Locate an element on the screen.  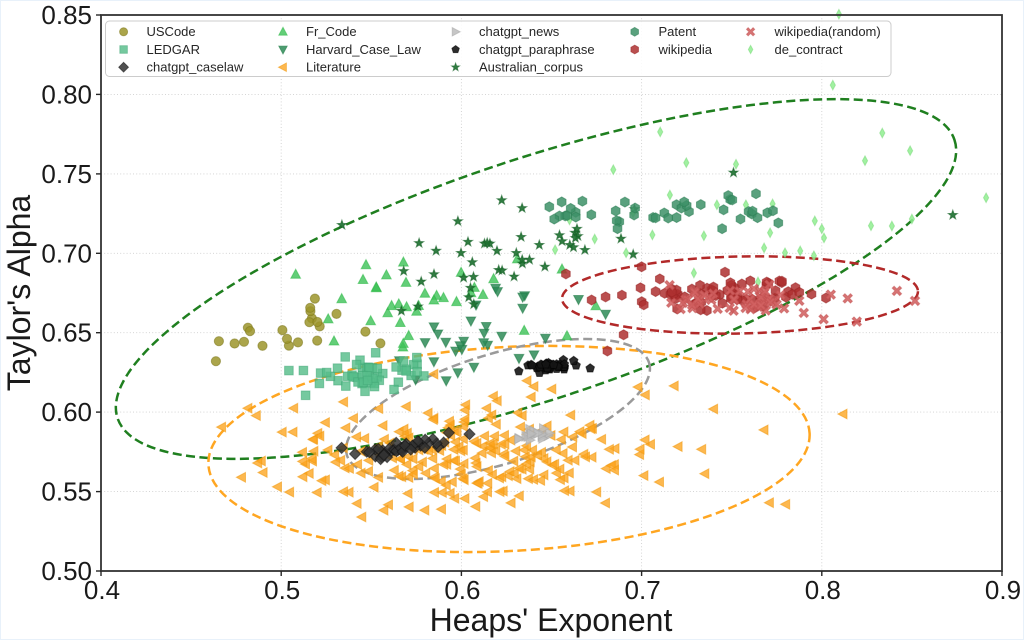
svg-text: Taylor's Alpha is located at coordinates (19, 293).